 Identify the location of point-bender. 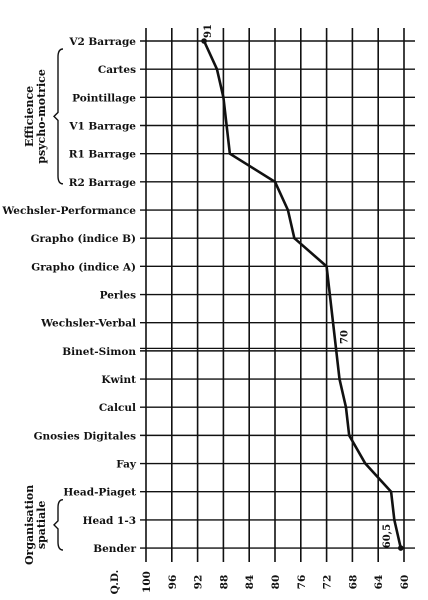
(400, 548).